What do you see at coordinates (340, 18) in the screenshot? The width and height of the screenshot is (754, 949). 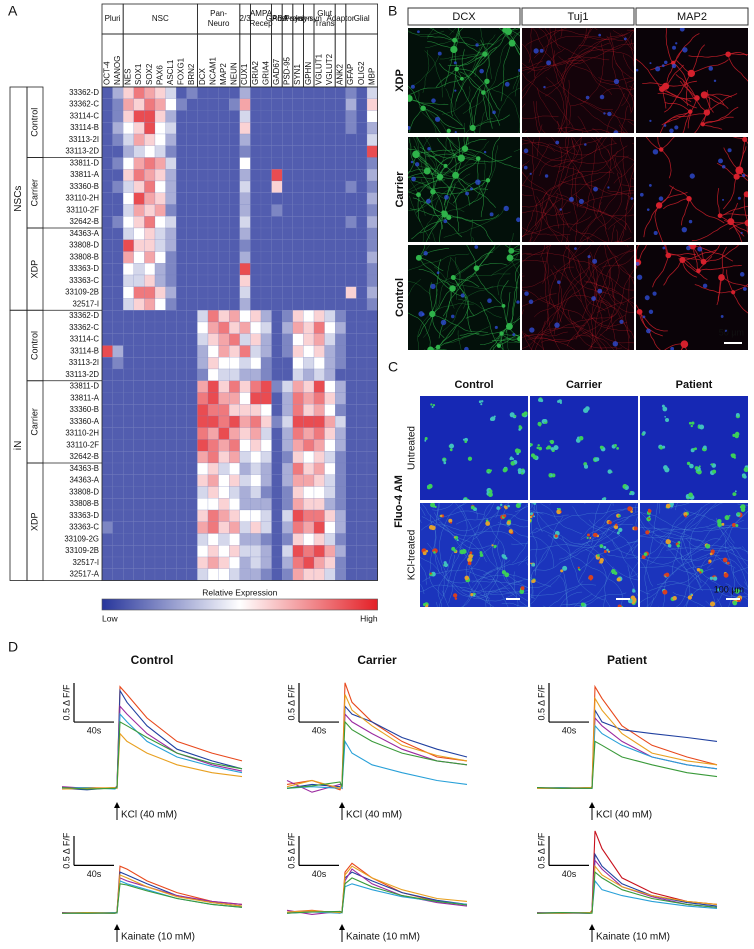 I see `column-group-label: Adaptor` at bounding box center [340, 18].